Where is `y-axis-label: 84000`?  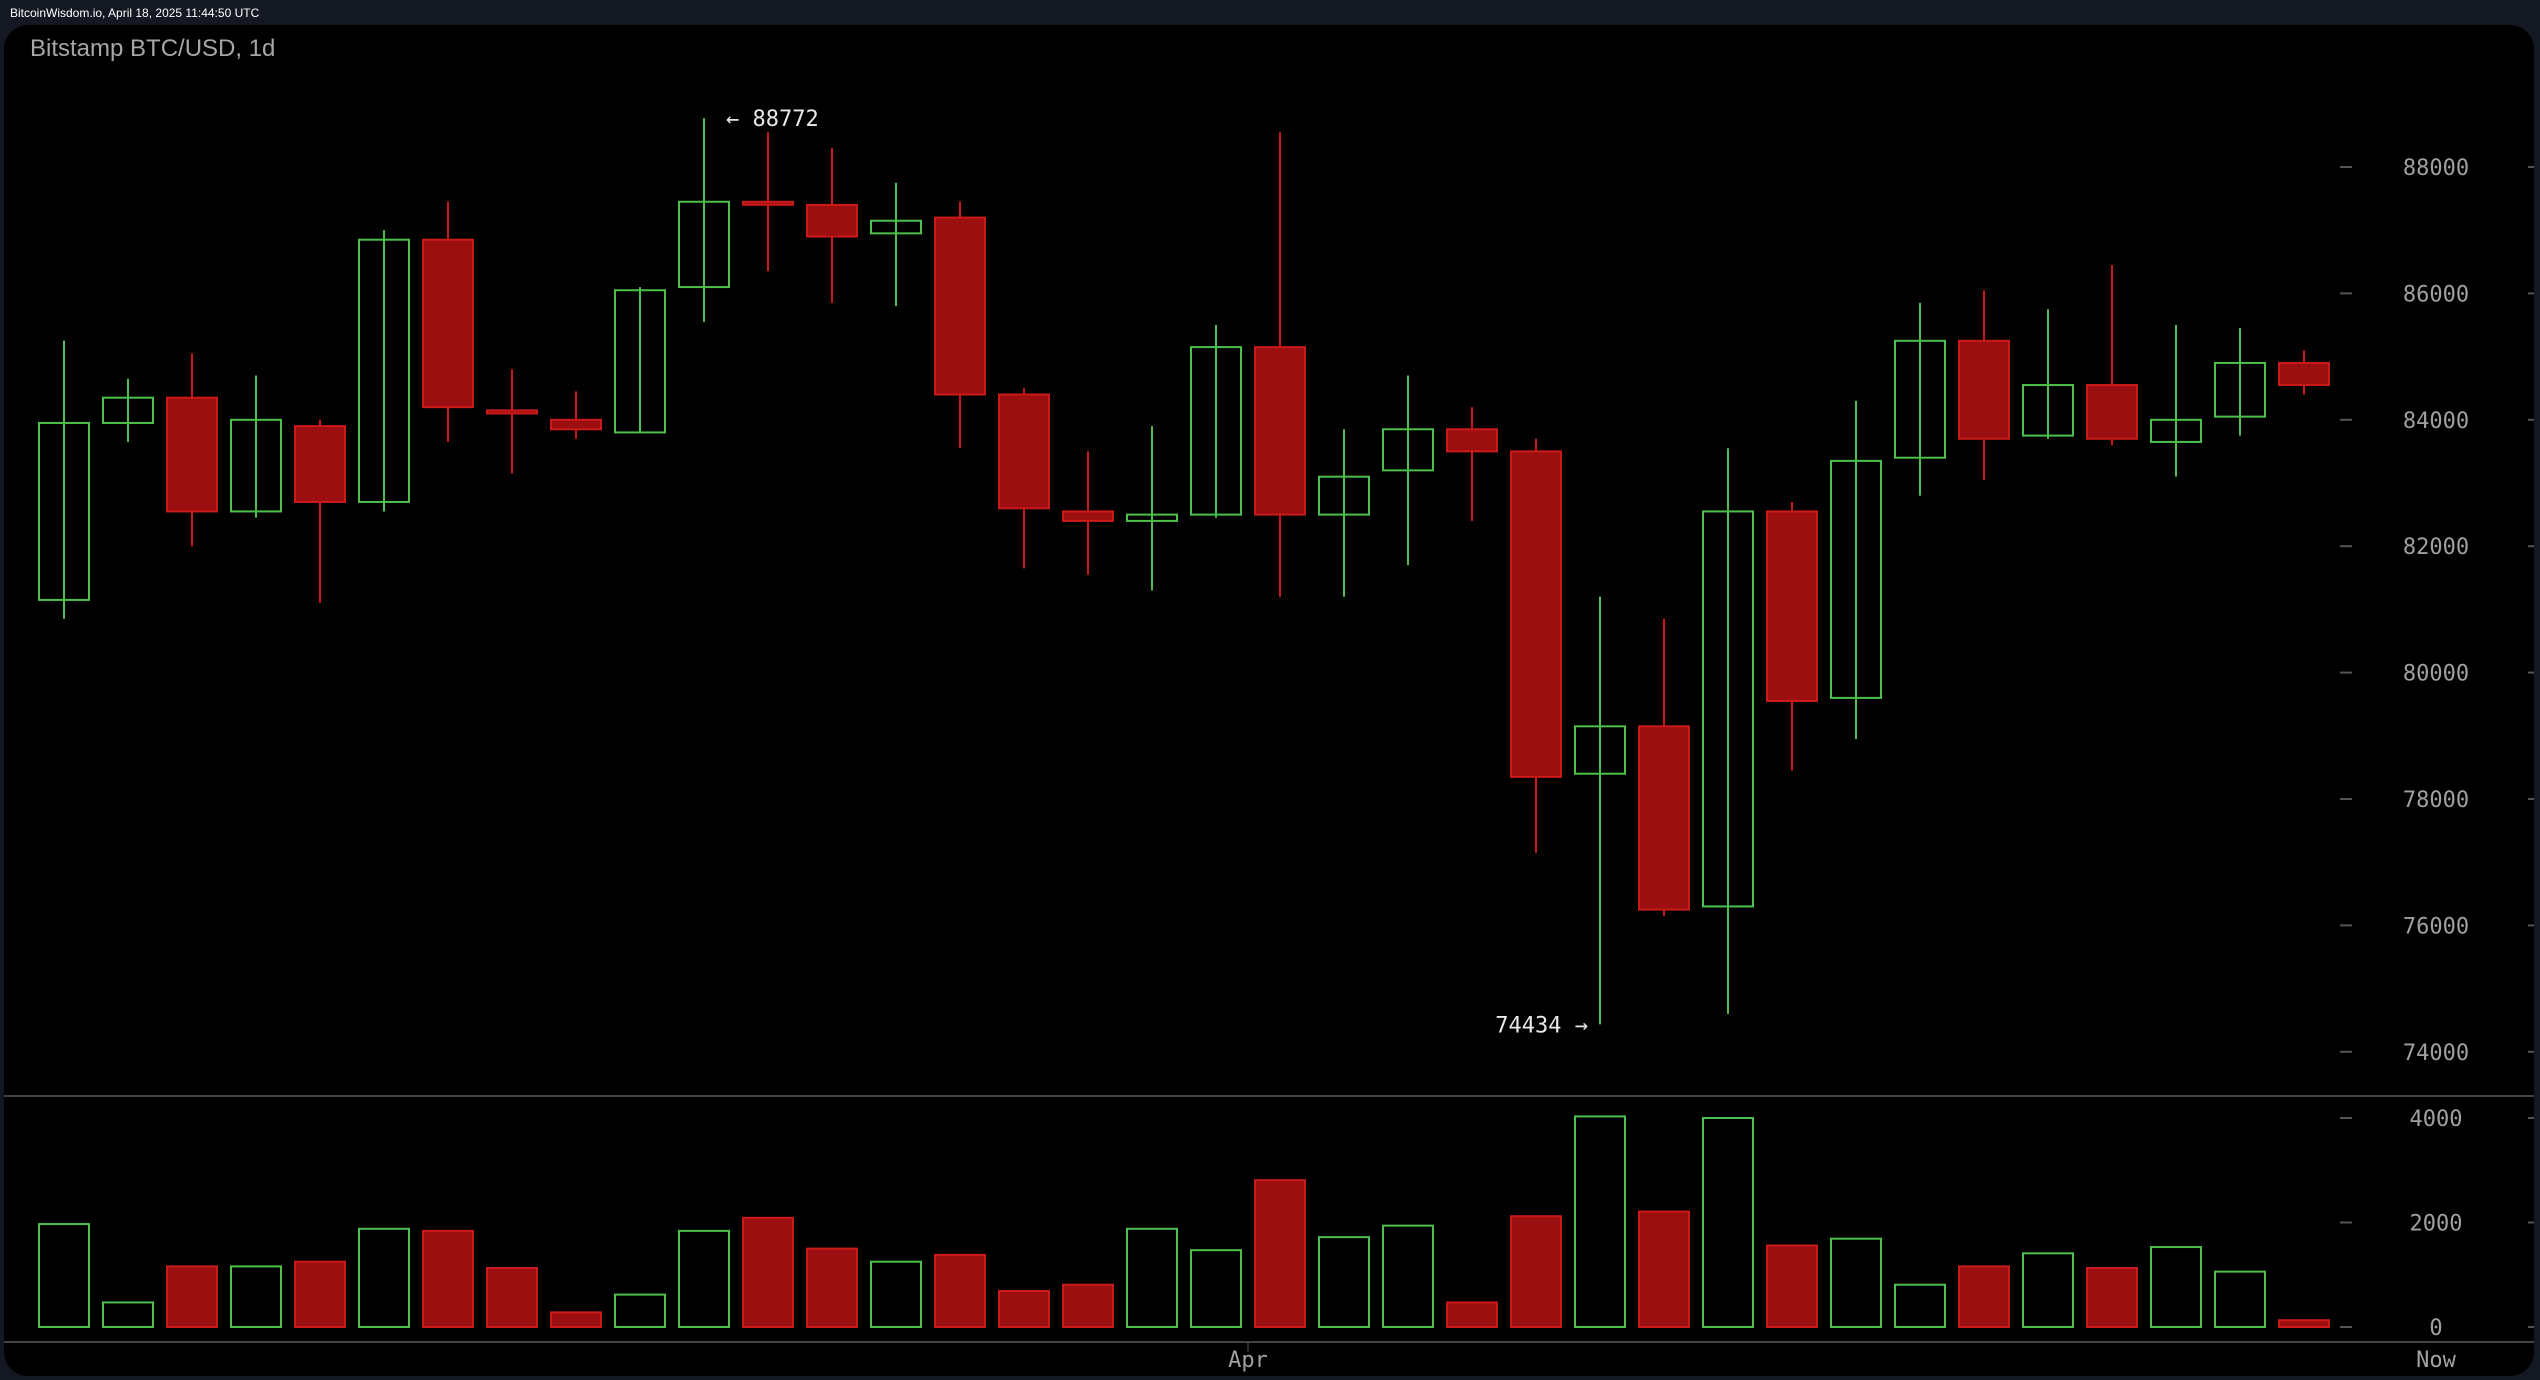 y-axis-label: 84000 is located at coordinates (2436, 421).